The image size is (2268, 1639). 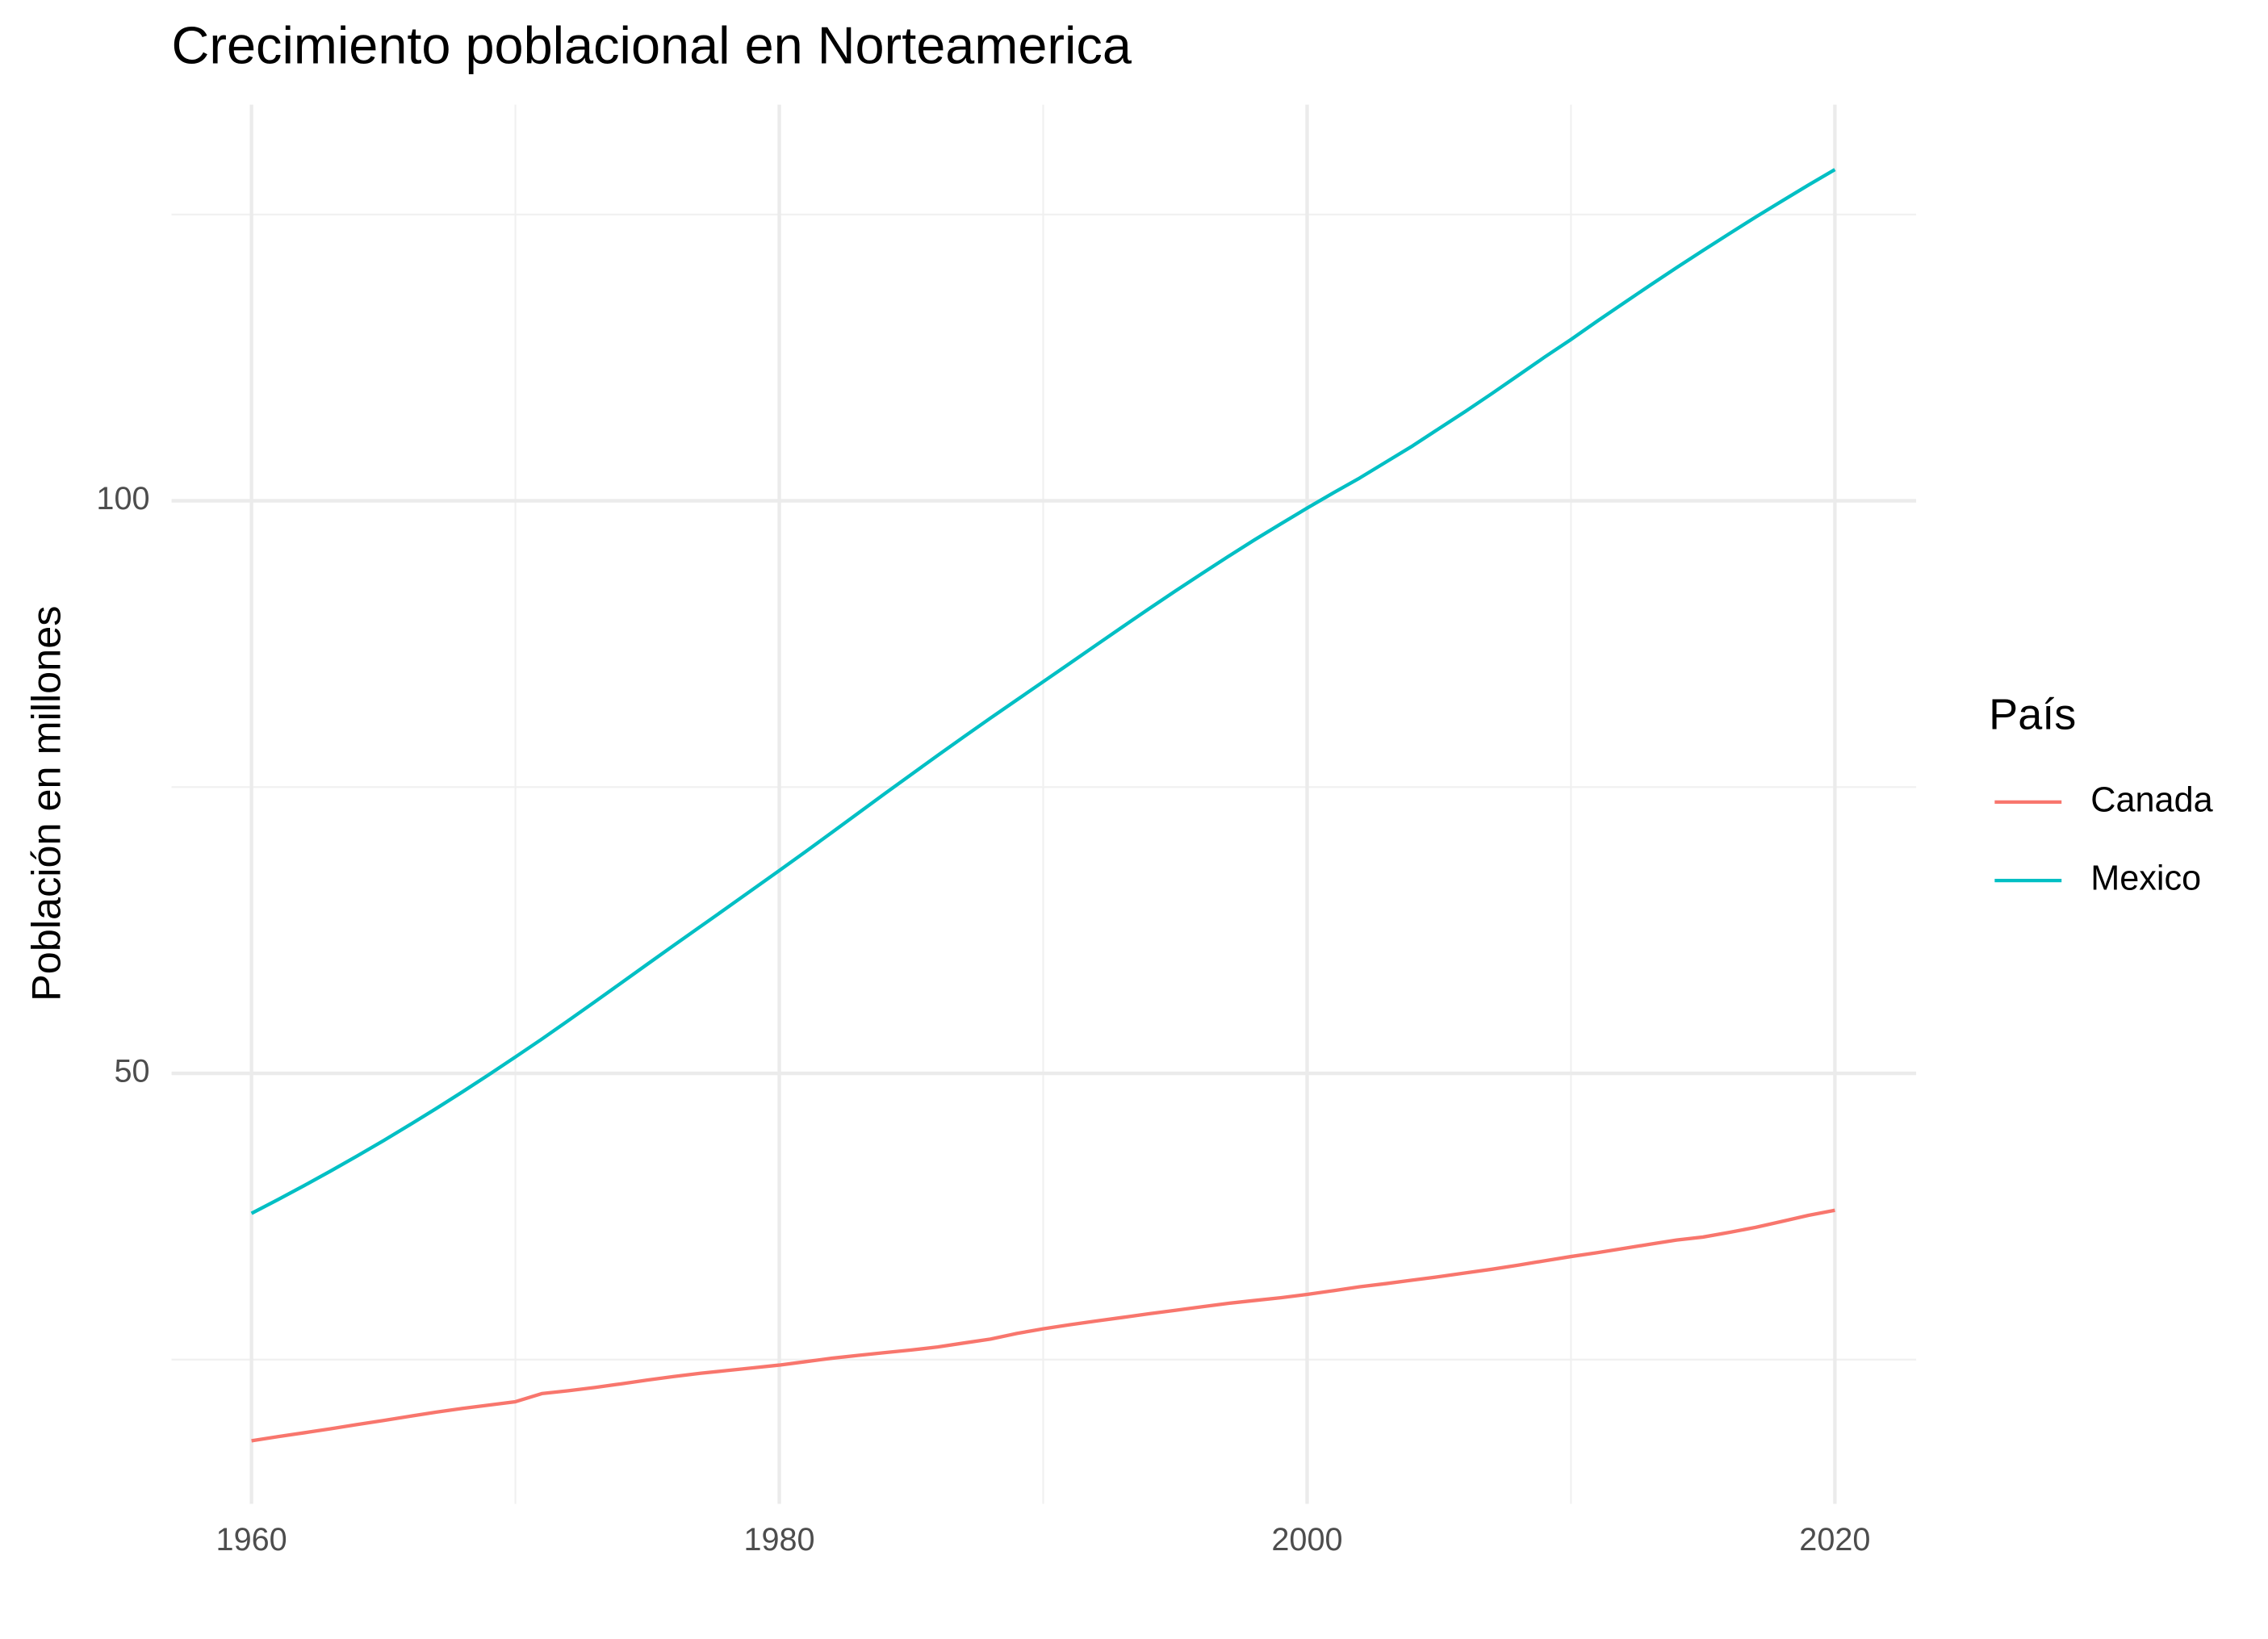 I want to click on legend-label: Canada, so click(x=2151, y=799).